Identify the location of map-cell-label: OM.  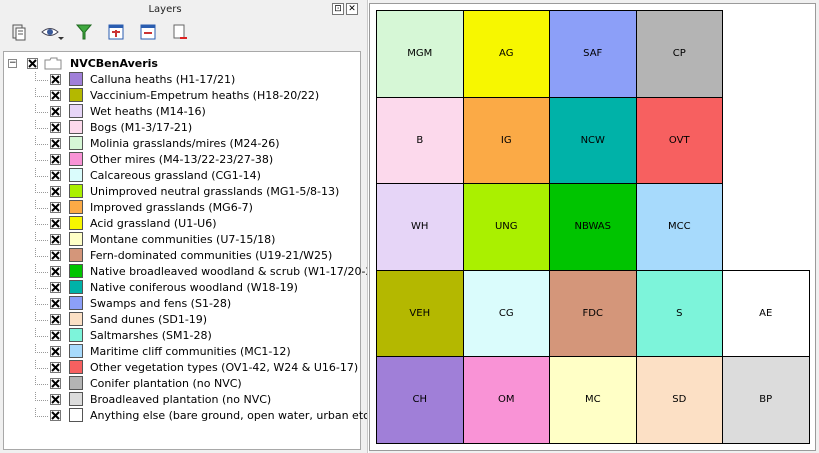
(506, 400).